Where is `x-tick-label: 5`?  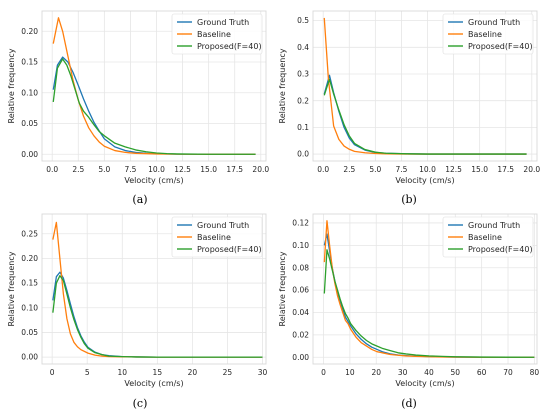
x-tick-label: 5 is located at coordinates (87, 372).